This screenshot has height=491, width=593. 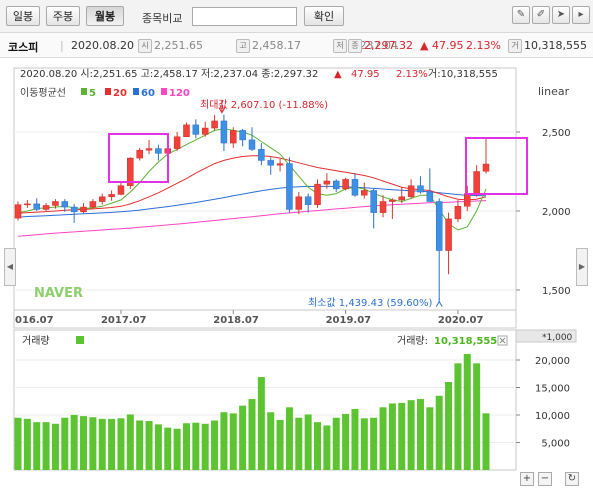 I want to click on zoom-in-button: +, so click(x=527, y=479).